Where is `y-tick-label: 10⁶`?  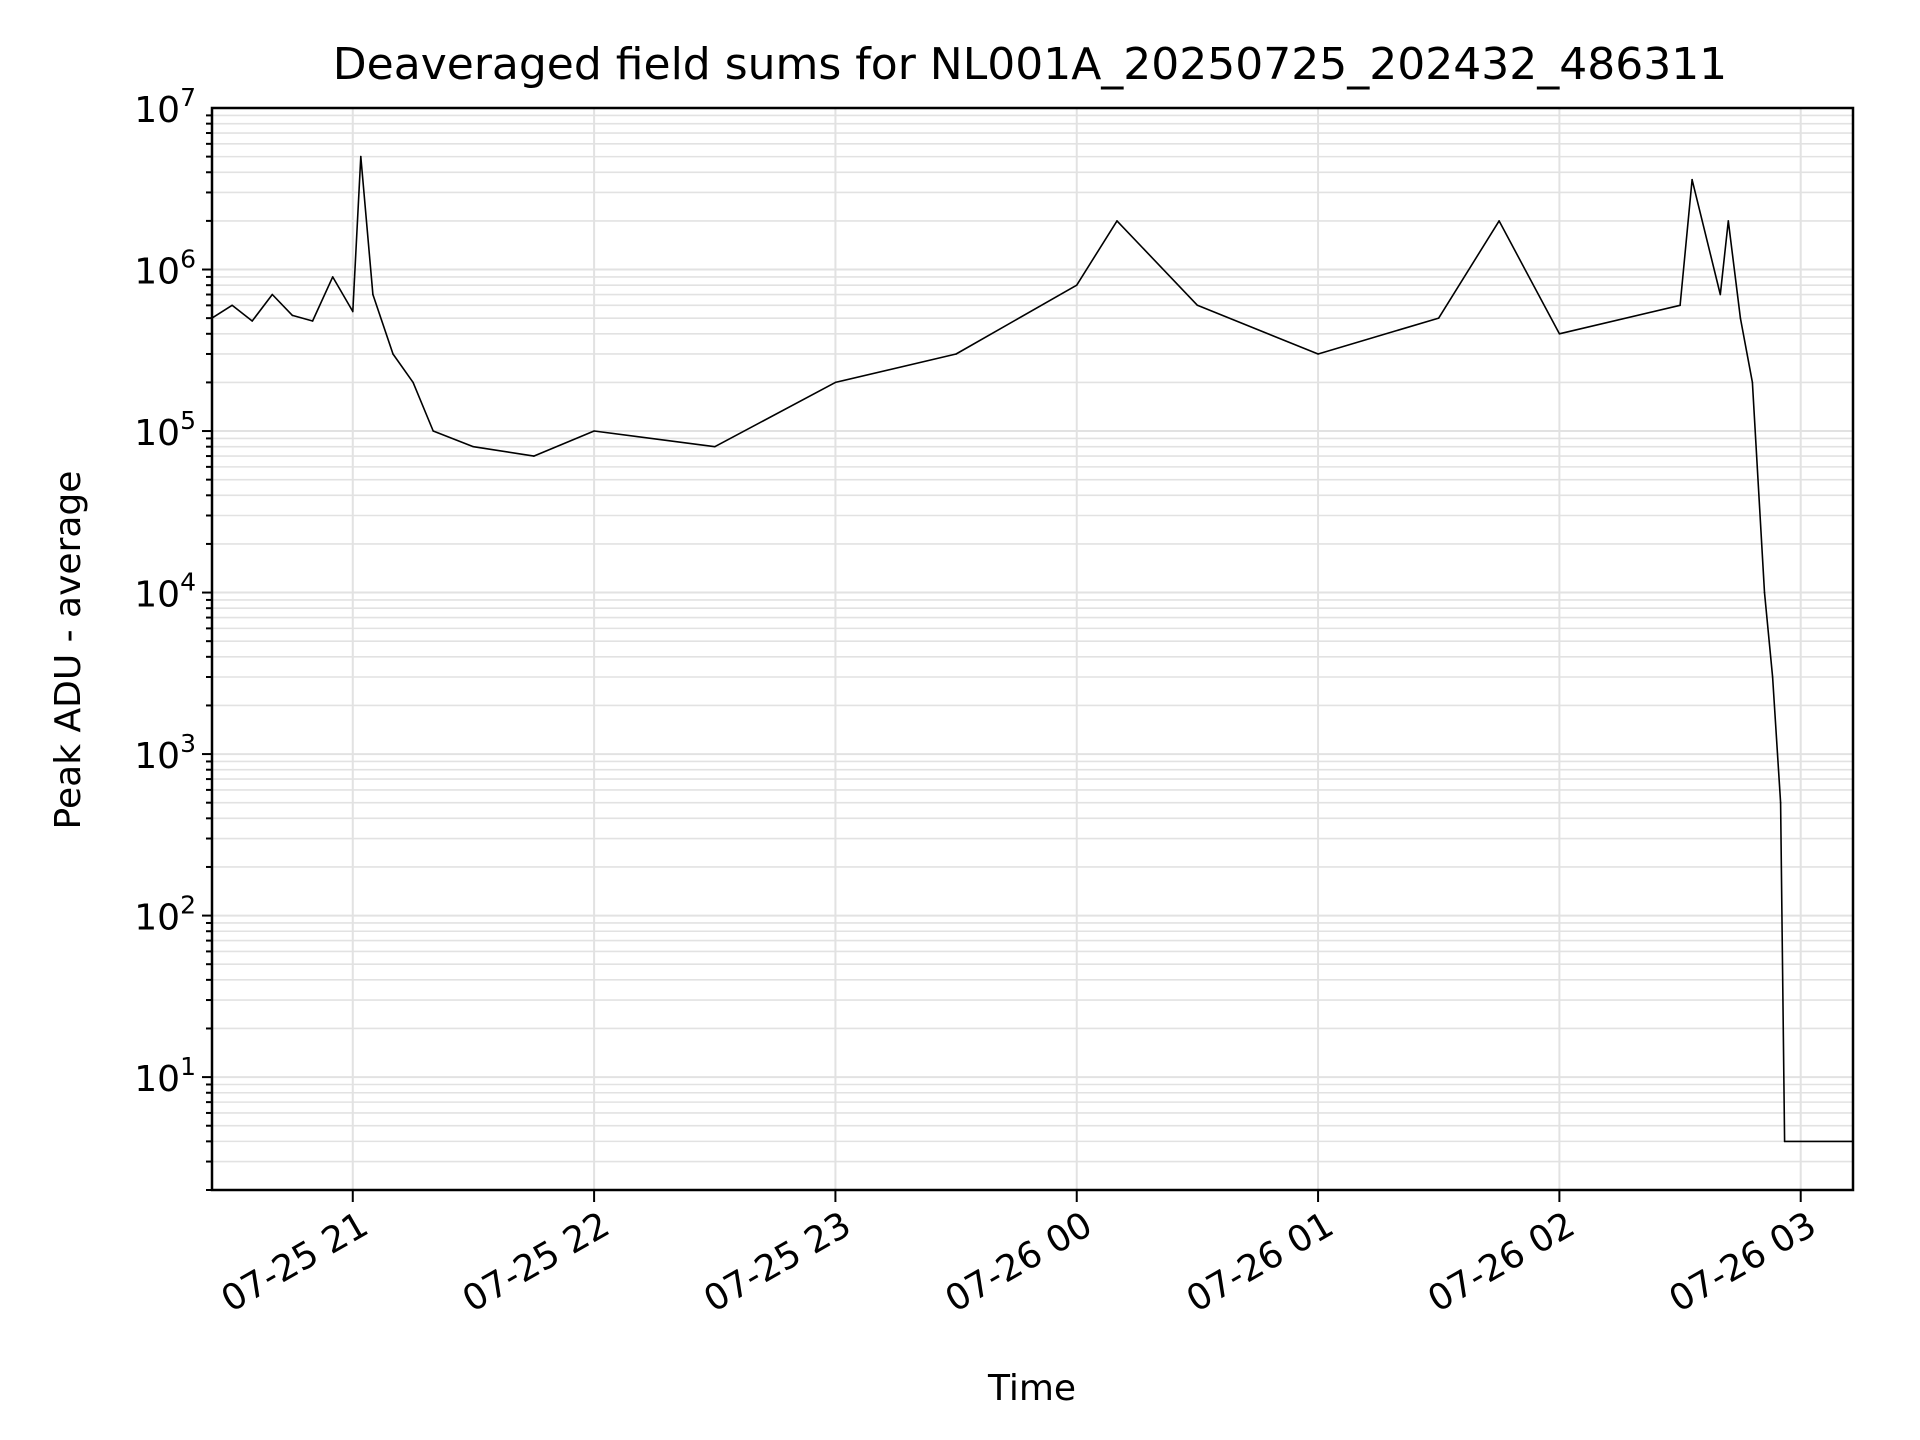
y-tick-label: 10⁶ is located at coordinates (165, 269).